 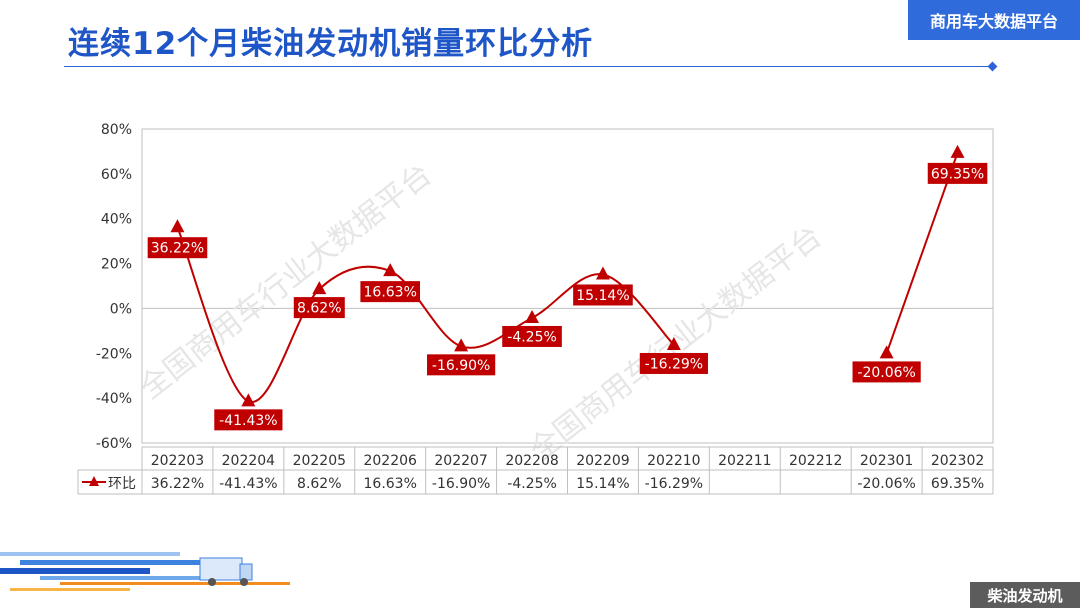 I want to click on data-label: 8.62%, so click(x=319, y=309).